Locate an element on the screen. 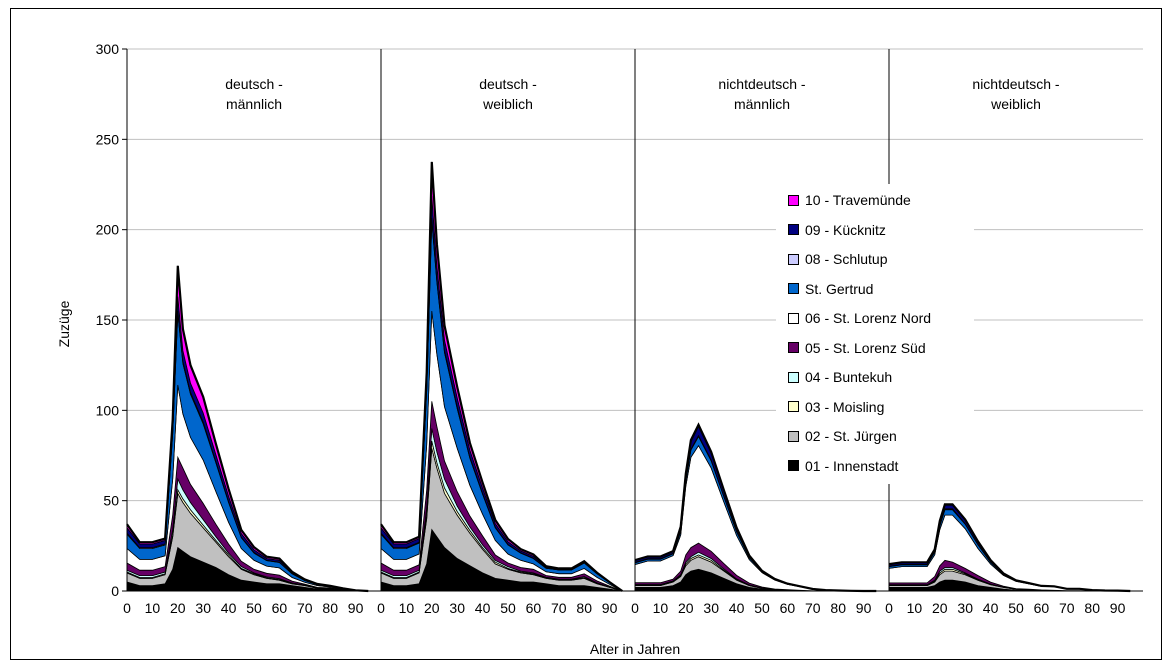 Image resolution: width=1174 pixels, height=669 pixels. panel-title-3-line-1: nichtdeutsch - is located at coordinates (761, 84).